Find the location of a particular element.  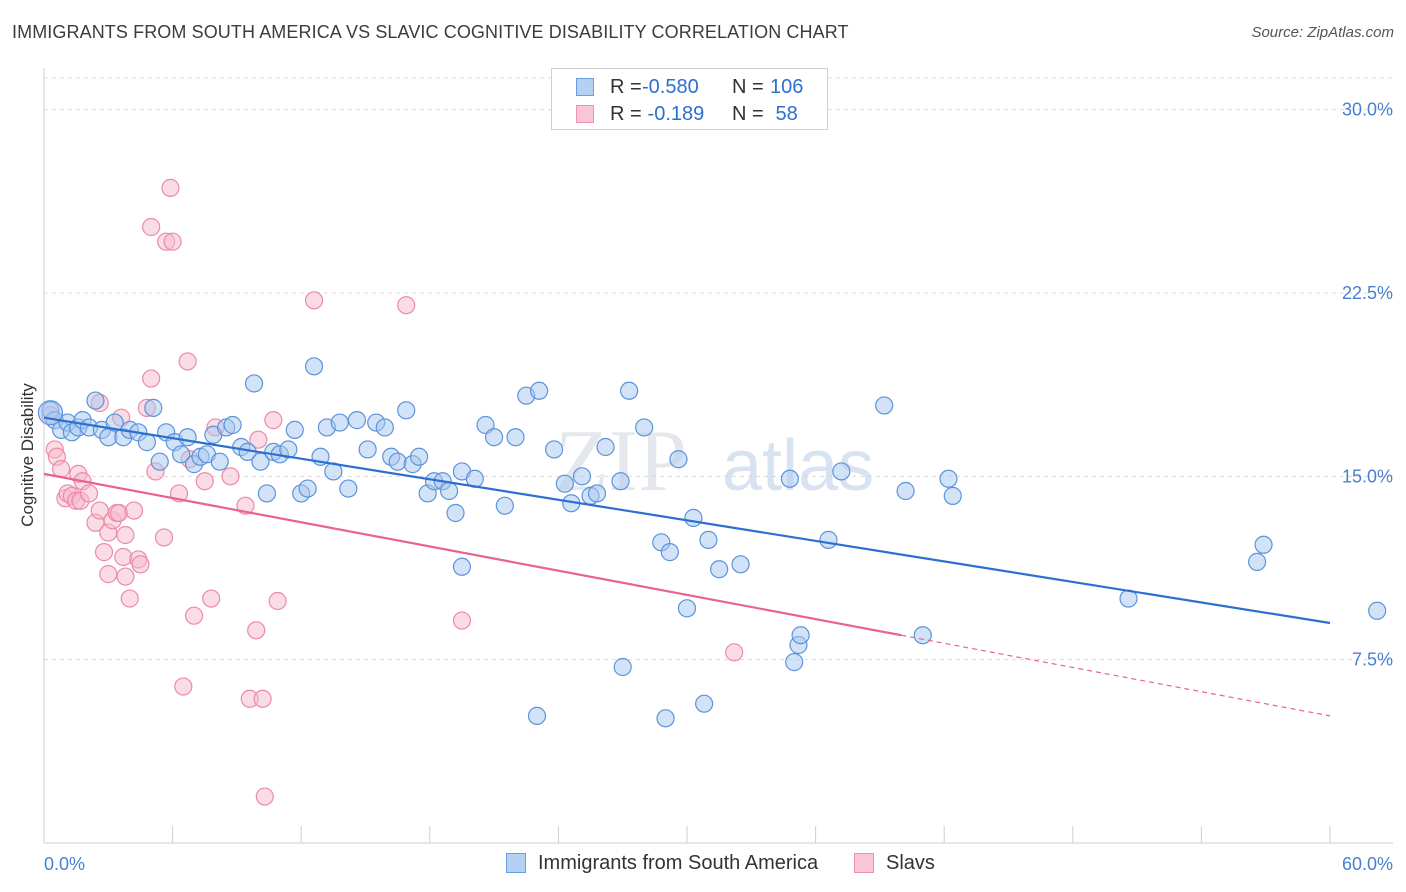

bottom-legend-label: Immigrants from South America is located at coordinates (678, 863).